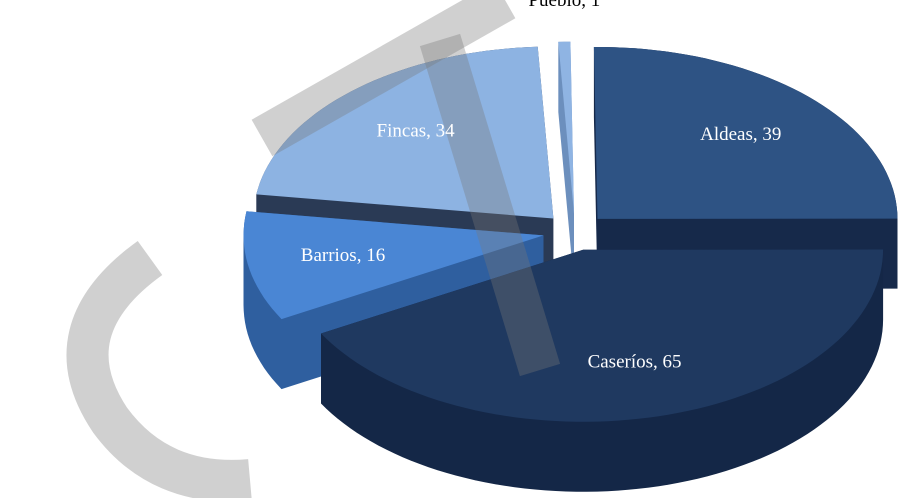 Image resolution: width=898 pixels, height=498 pixels. What do you see at coordinates (564, 5) in the screenshot?
I see `data-label: Pueblo, 1` at bounding box center [564, 5].